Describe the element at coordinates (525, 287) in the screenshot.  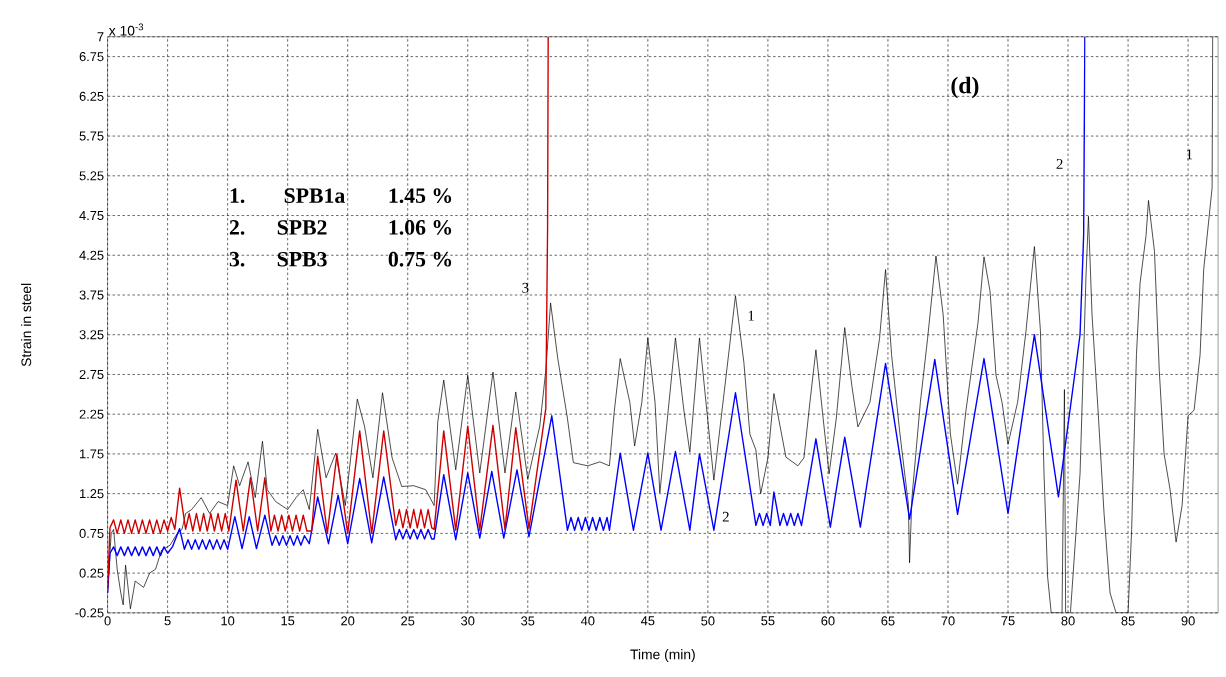
I see `annotation: 3` at that location.